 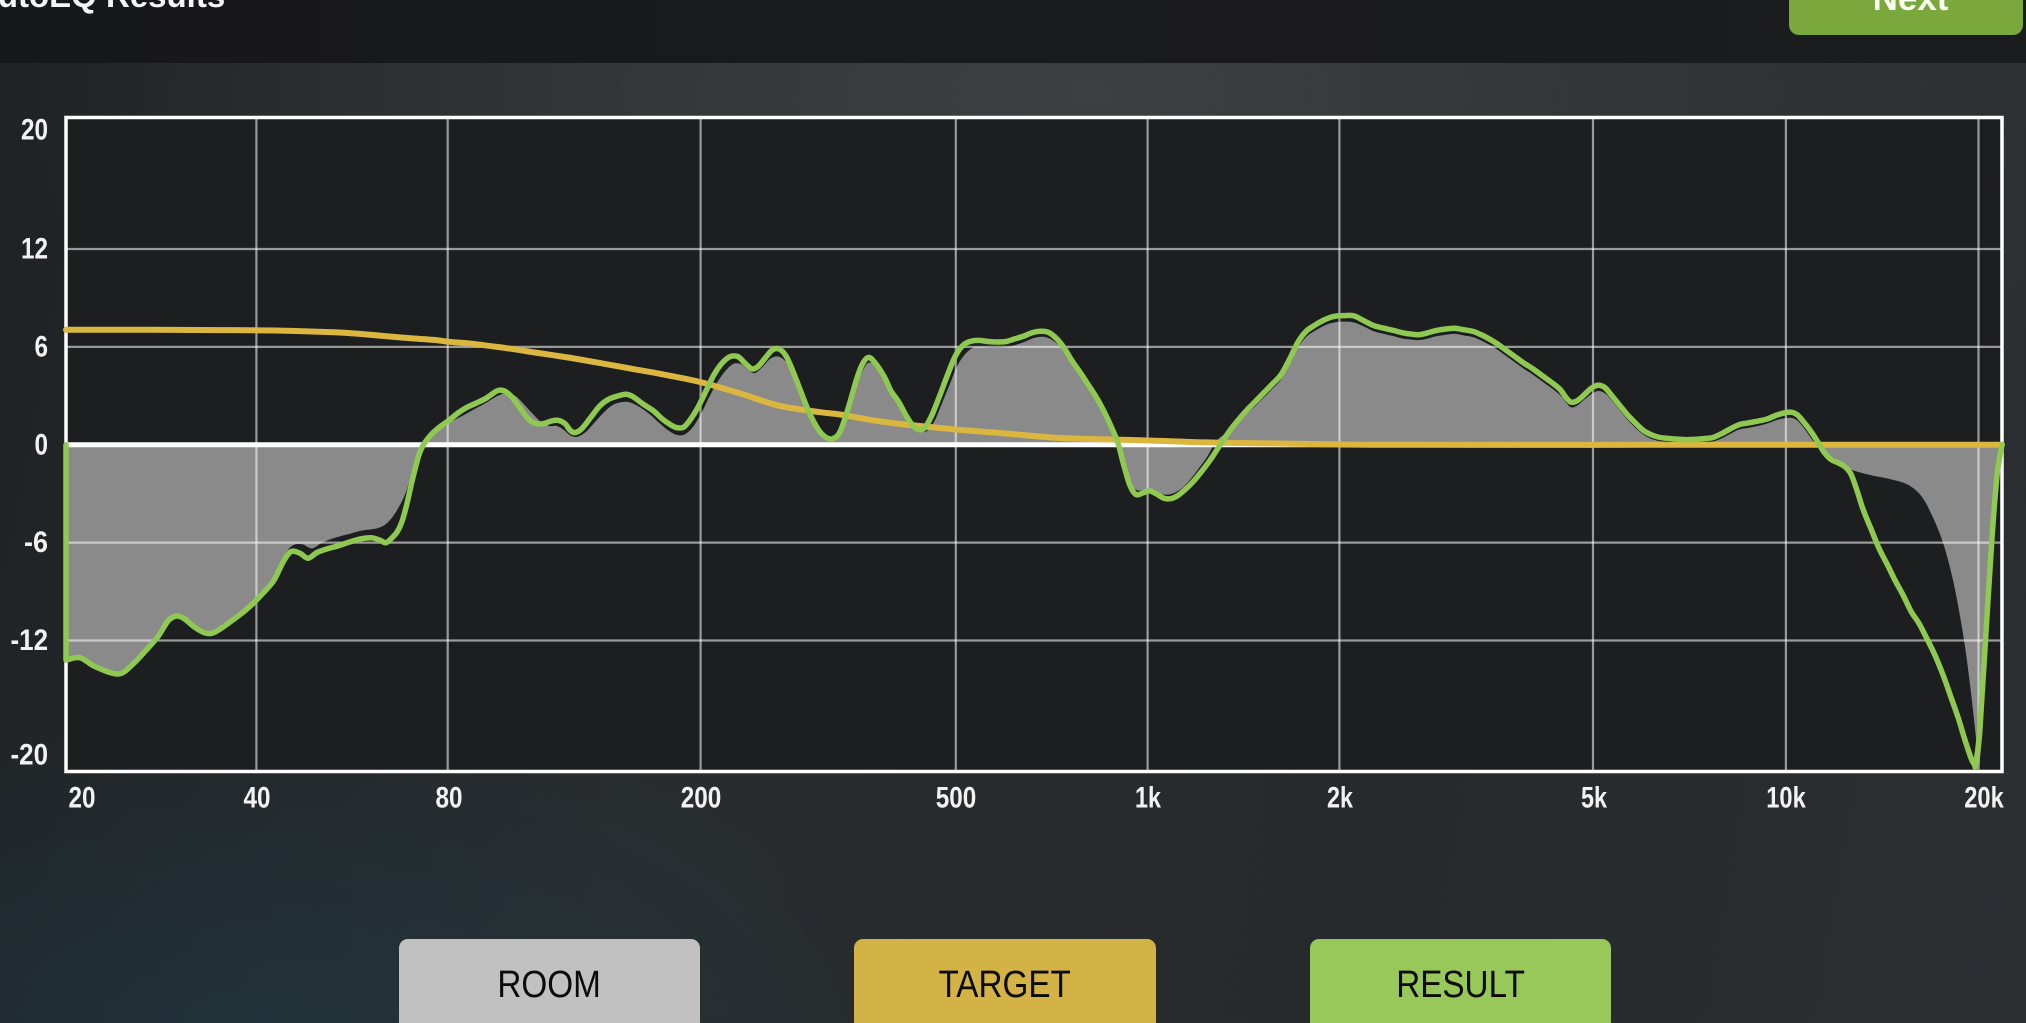 What do you see at coordinates (1984, 798) in the screenshot?
I see `svg-text: 20k` at bounding box center [1984, 798].